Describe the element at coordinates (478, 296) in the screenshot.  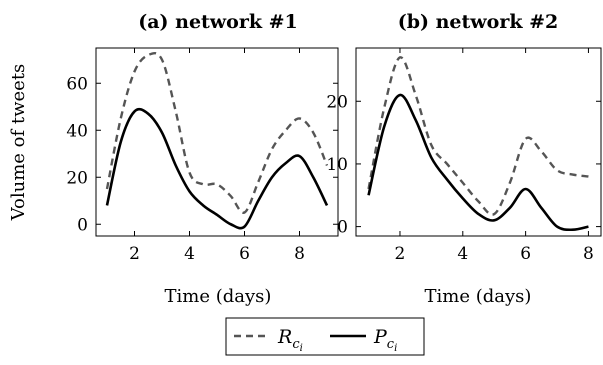
I see `panel-b-xlabel: Time (days)` at that location.